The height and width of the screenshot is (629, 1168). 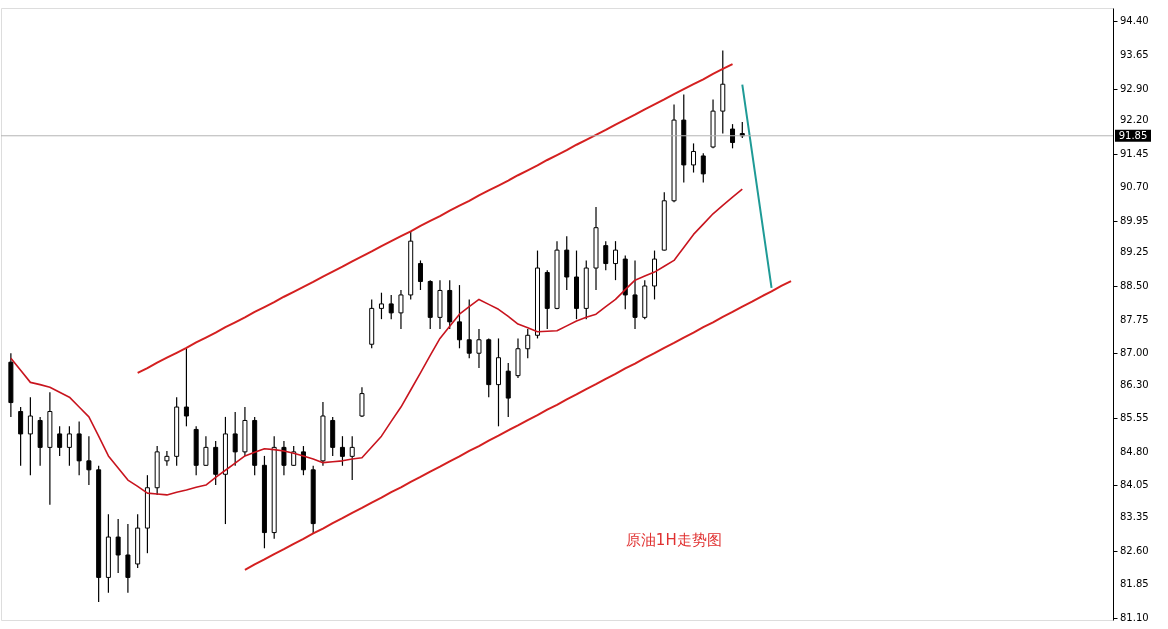 I want to click on y-tick-label: 89.95, so click(x=1134, y=220).